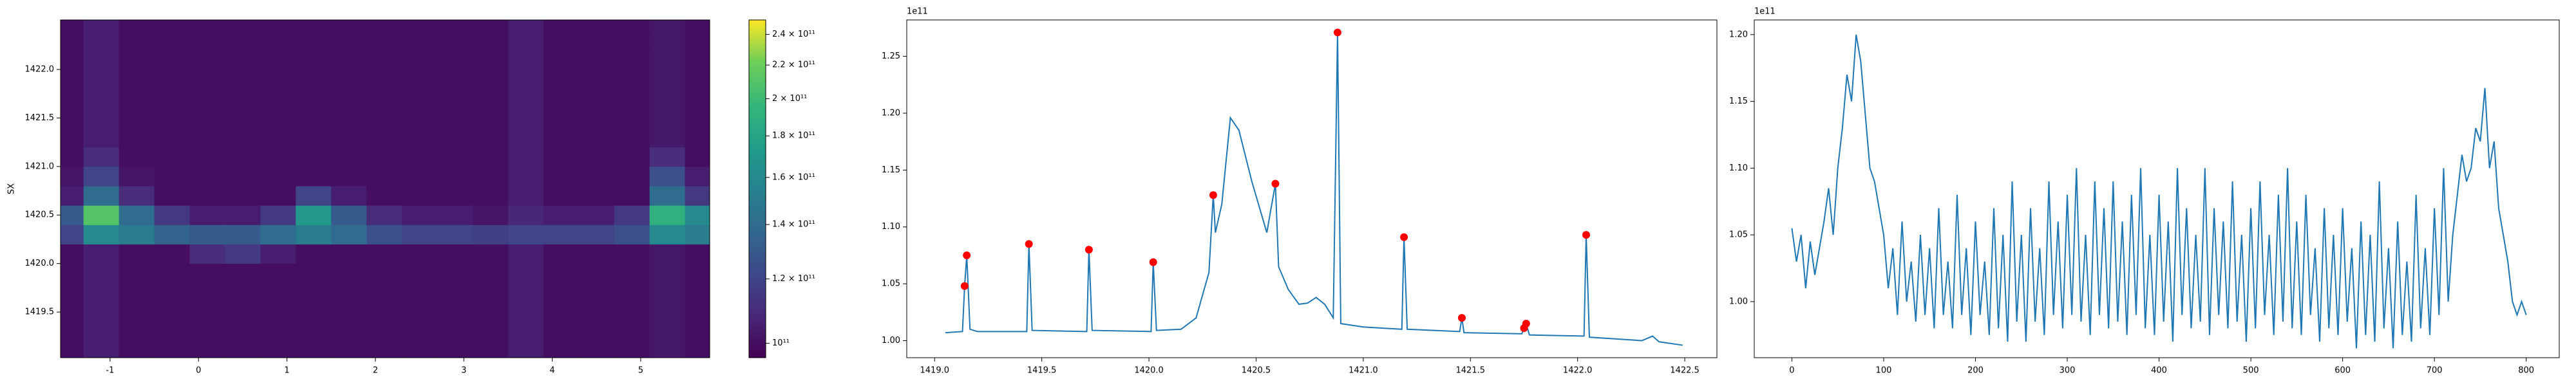 Image resolution: width=2576 pixels, height=386 pixels. I want to click on x-tick-label: 1422.5, so click(1685, 371).